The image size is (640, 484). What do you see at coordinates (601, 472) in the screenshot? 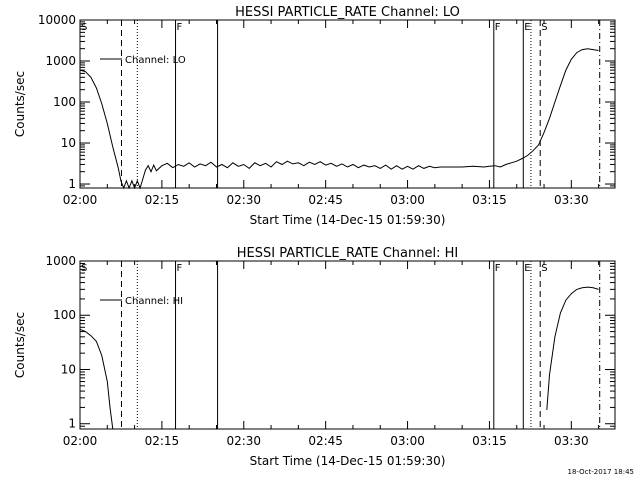
I see `plot-timestamp: 18-Oct-2017 18:45` at bounding box center [601, 472].